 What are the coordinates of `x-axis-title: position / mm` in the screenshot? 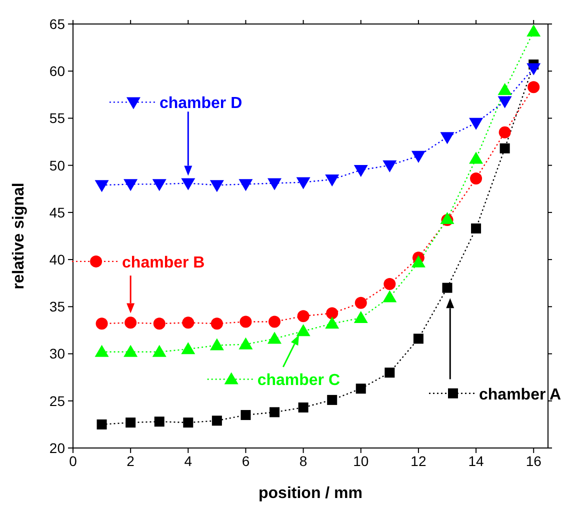 It's located at (310, 493).